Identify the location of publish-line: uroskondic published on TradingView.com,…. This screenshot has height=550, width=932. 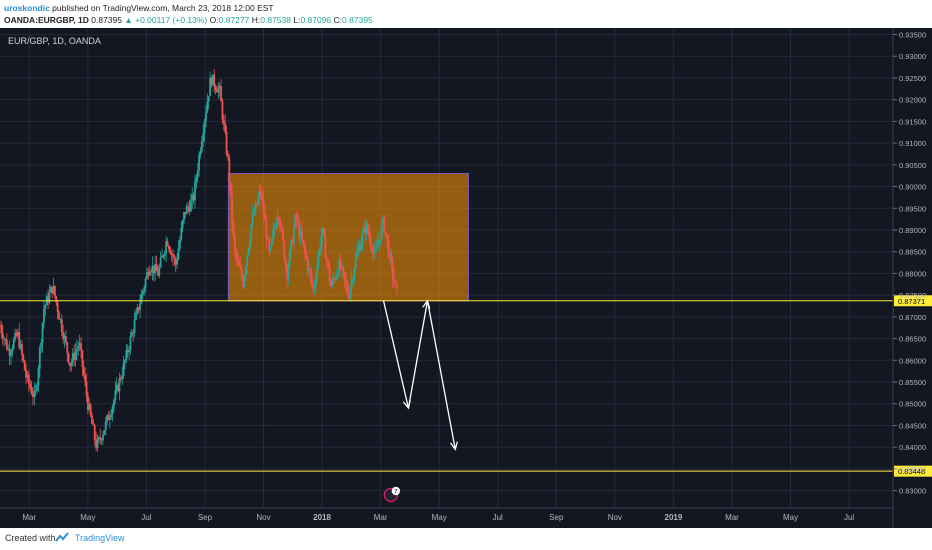
(139, 8).